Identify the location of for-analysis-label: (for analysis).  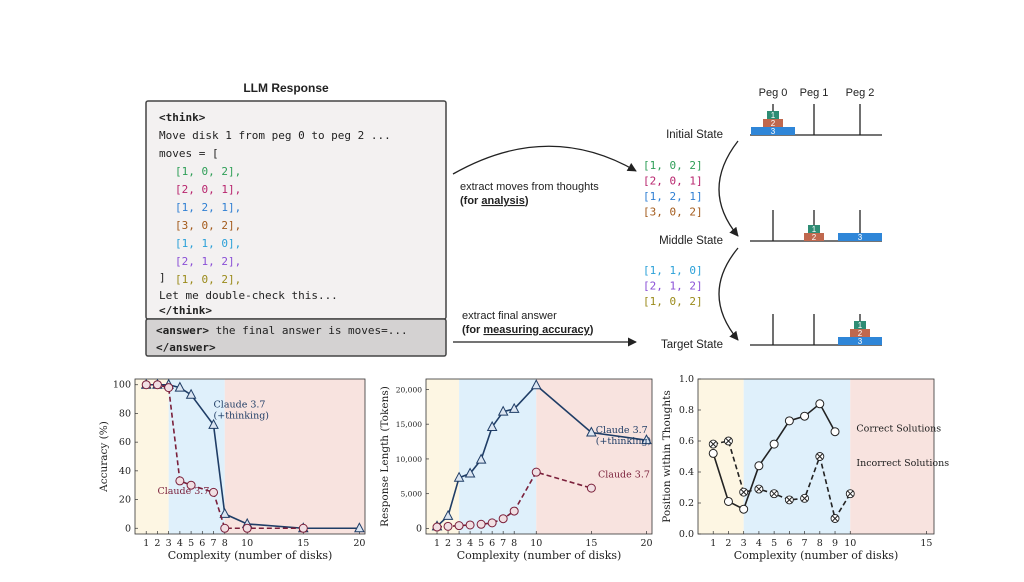
(494, 201).